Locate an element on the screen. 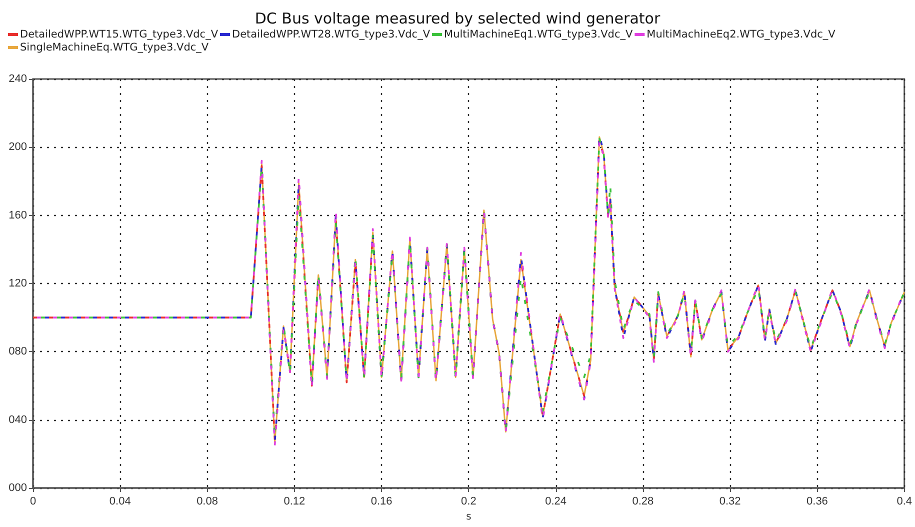 The height and width of the screenshot is (527, 915). x-tick-label: 0.12 is located at coordinates (295, 502).